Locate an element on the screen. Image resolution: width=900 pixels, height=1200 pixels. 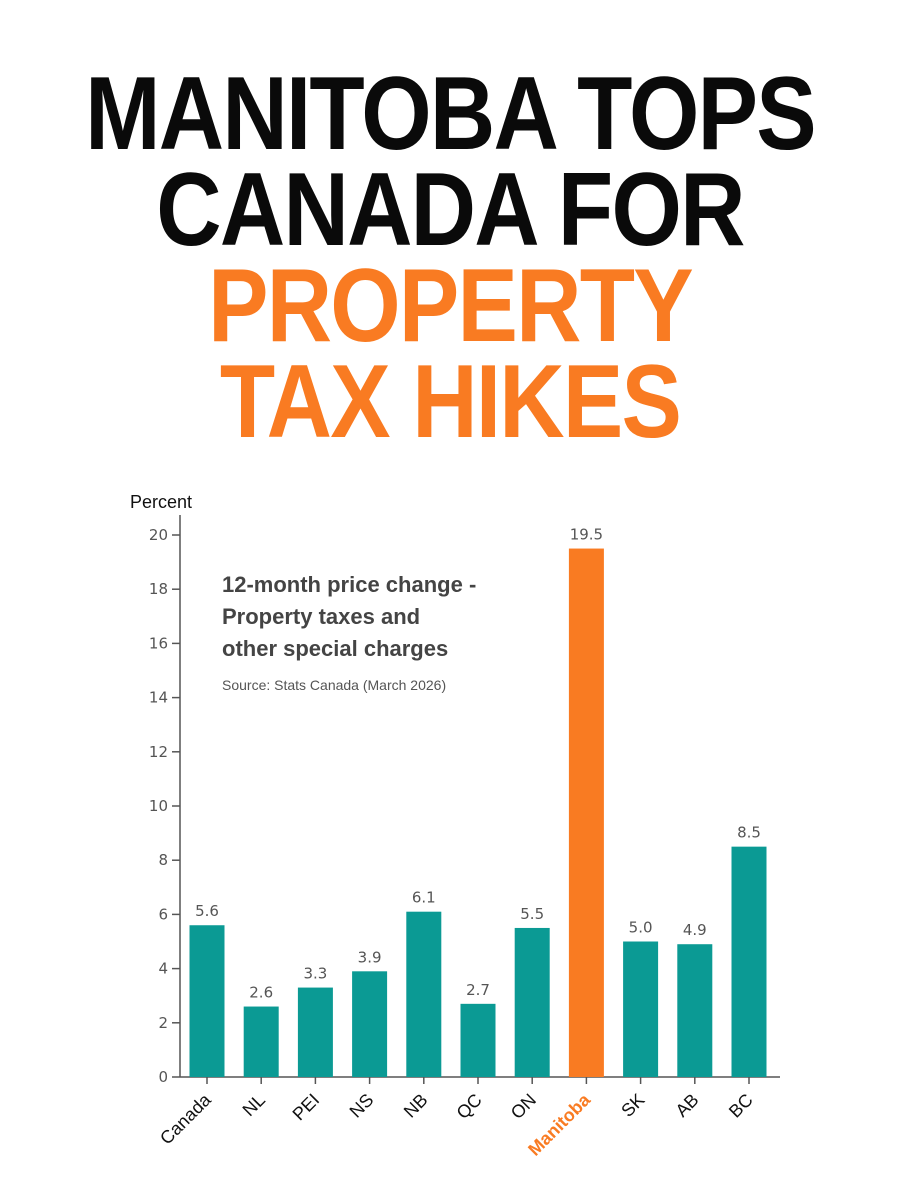
category-label: SK is located at coordinates (632, 1105).